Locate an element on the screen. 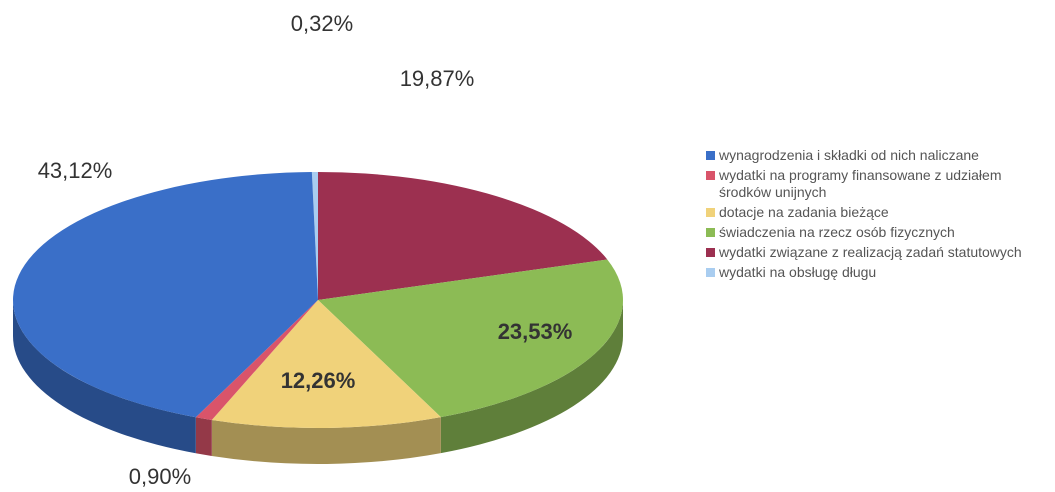 This screenshot has height=492, width=1055. legend-item: dotacje na zadania bieżące is located at coordinates (878, 212).